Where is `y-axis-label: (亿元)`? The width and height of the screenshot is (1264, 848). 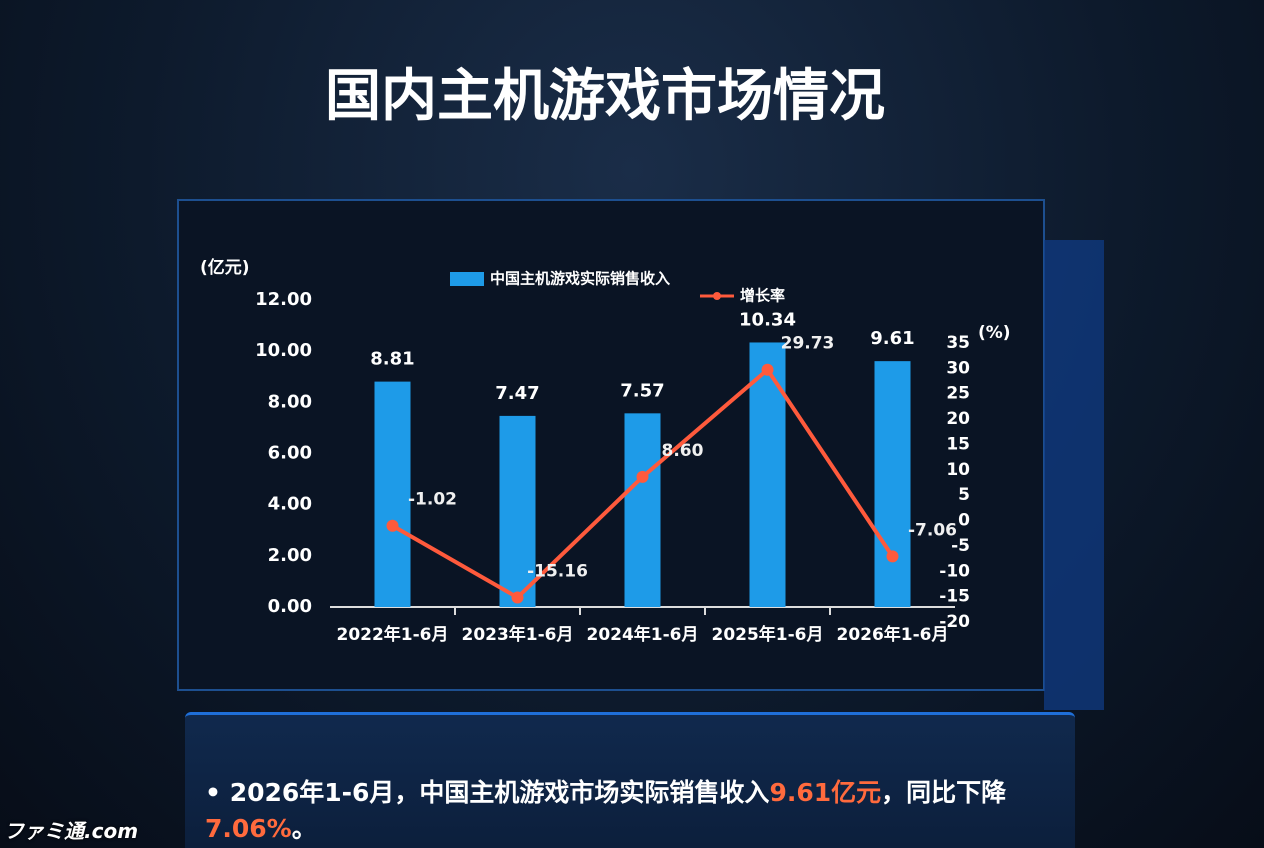 y-axis-label: (亿元) is located at coordinates (225, 267).